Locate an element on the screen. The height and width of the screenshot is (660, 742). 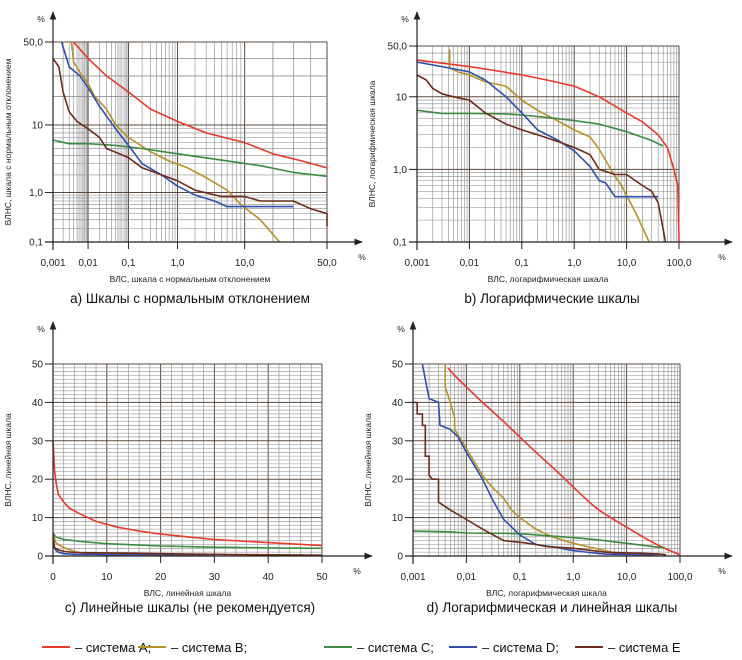
legend-label-c: – система C; is located at coordinates (395, 647).